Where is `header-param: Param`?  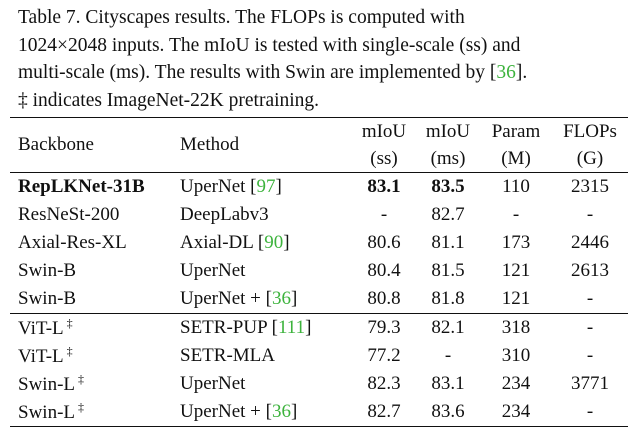
header-param: Param is located at coordinates (516, 131).